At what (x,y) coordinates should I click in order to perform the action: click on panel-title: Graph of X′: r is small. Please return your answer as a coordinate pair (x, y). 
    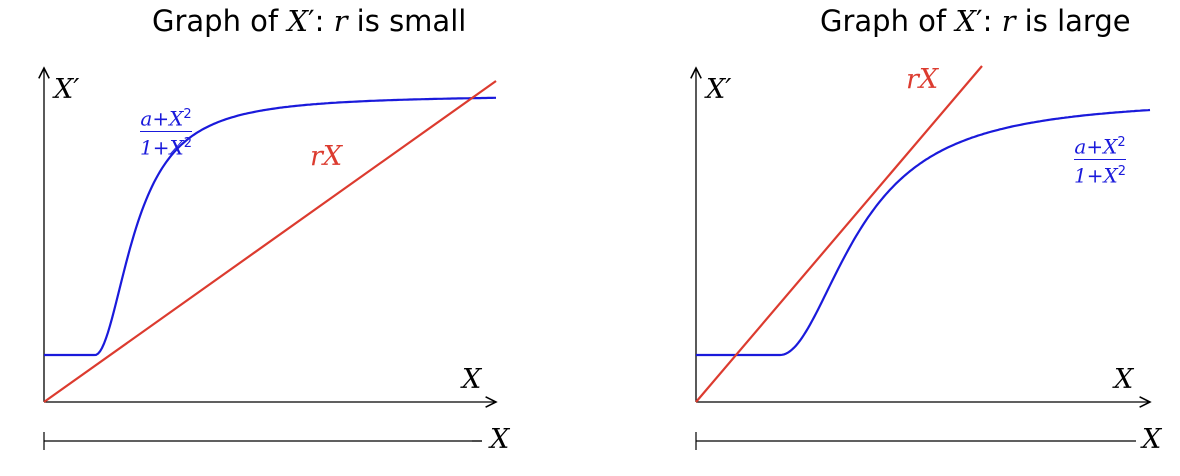
    Looking at the image, I should click on (309, 21).